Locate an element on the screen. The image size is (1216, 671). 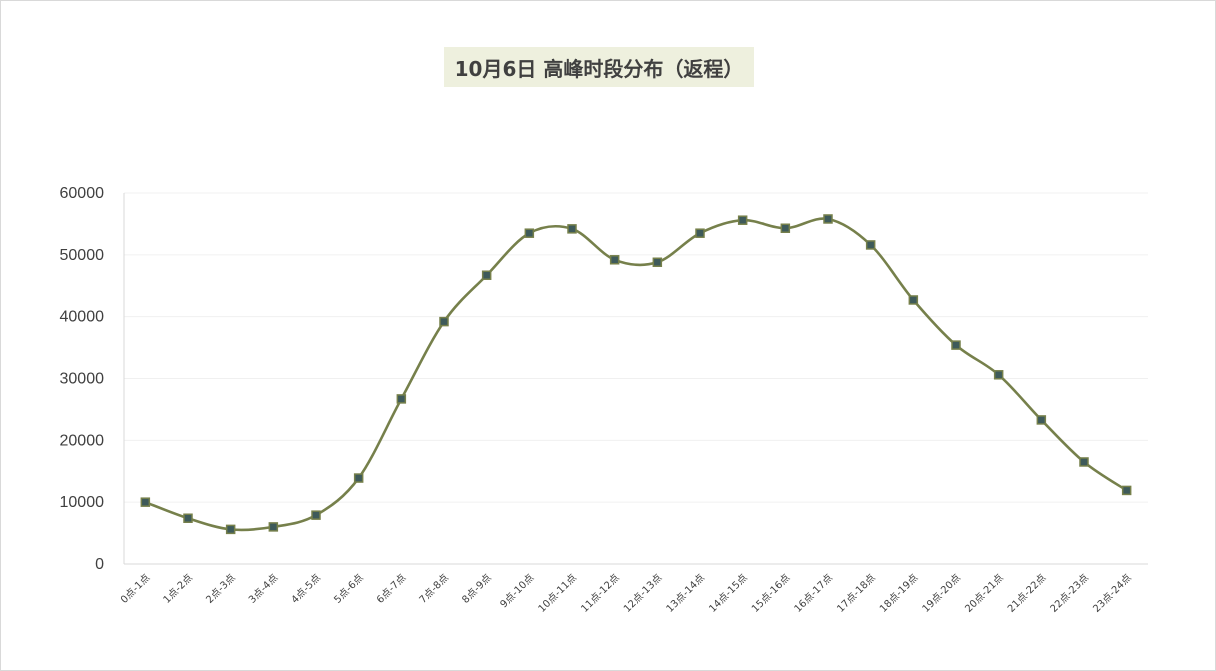
x-tick-label: 8点-9点 is located at coordinates (477, 589).